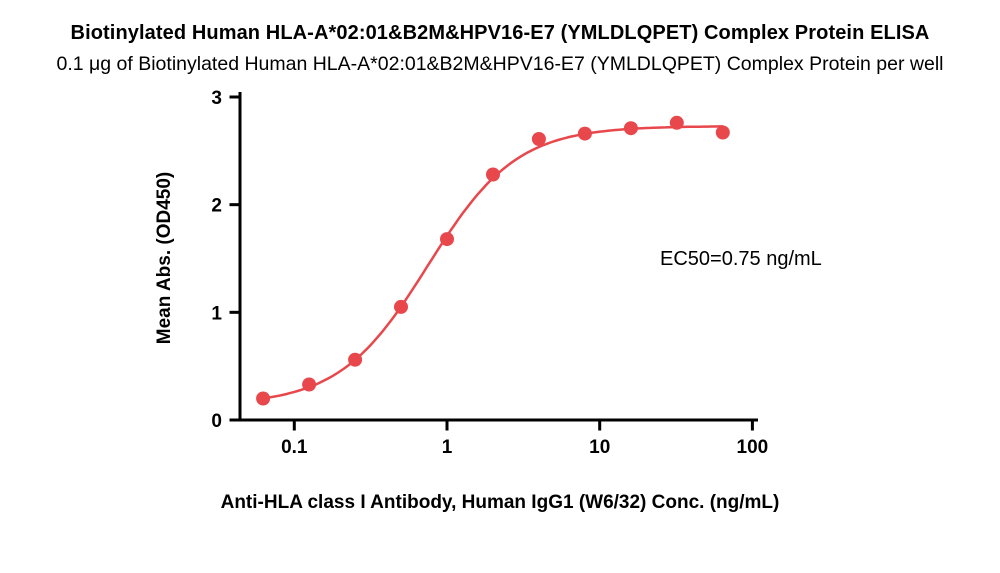 The height and width of the screenshot is (573, 1000). I want to click on y-tick-label: 3, so click(216, 98).